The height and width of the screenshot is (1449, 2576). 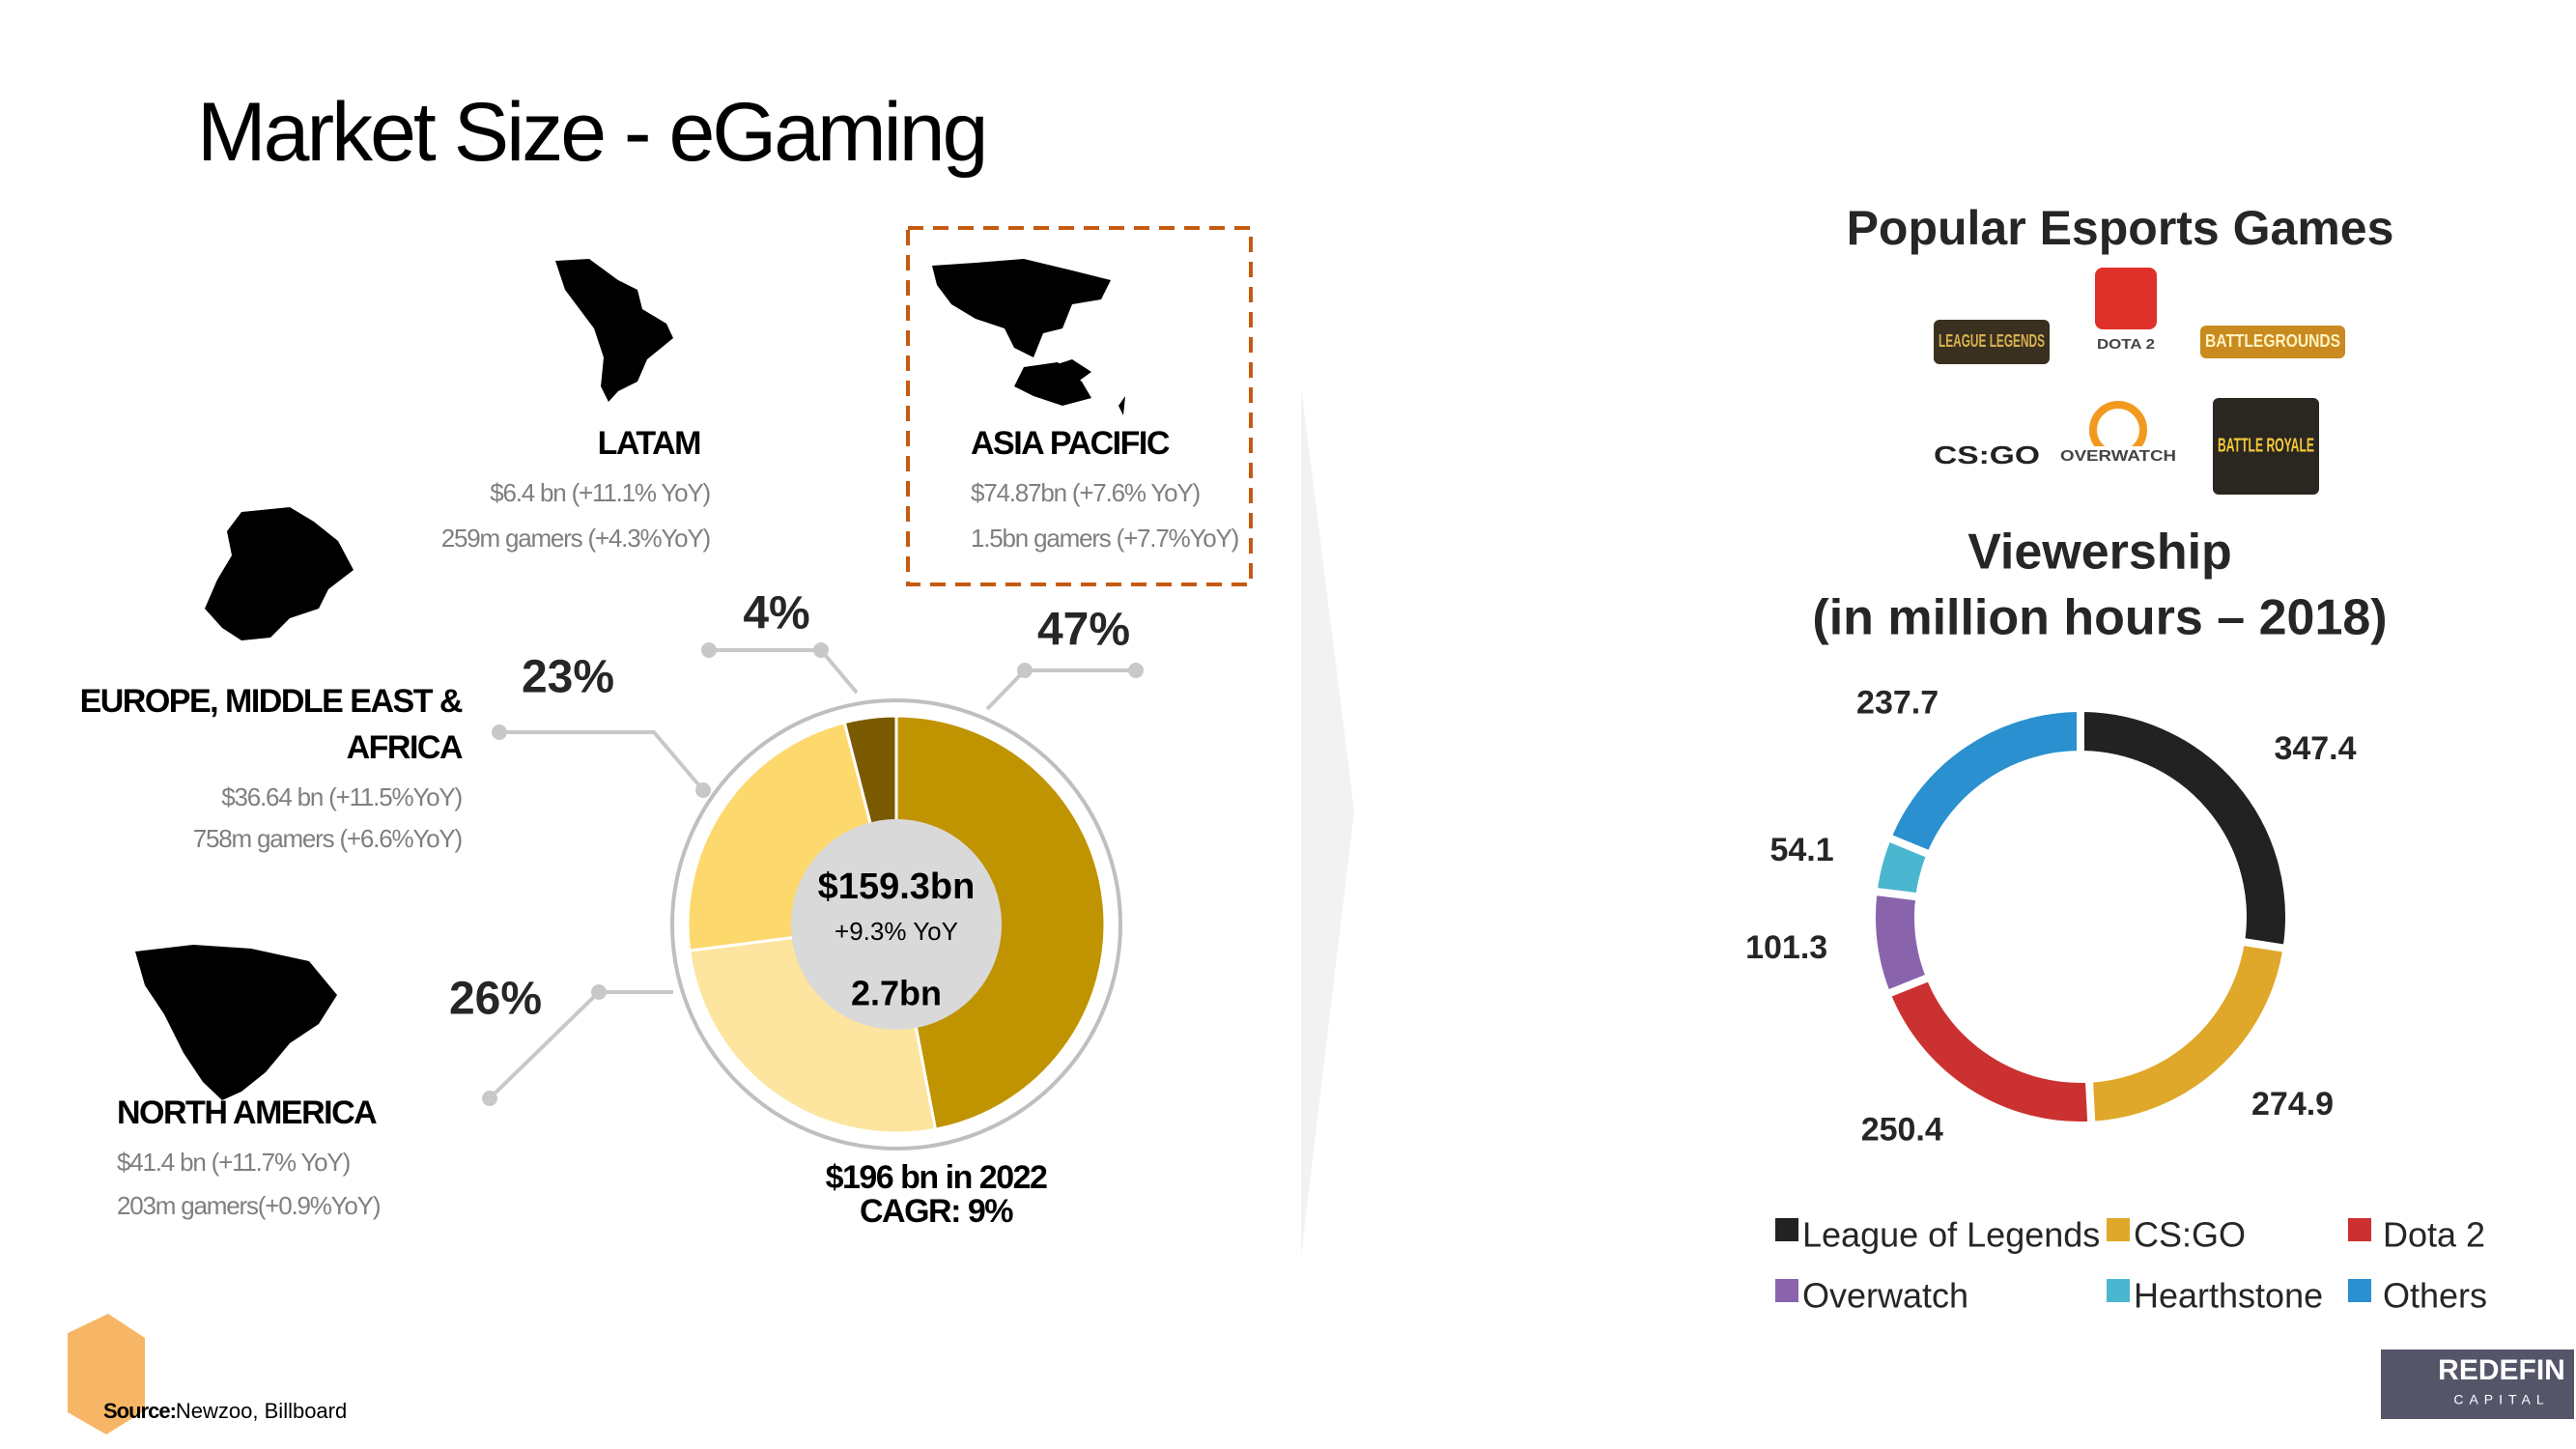 What do you see at coordinates (1121, 405) in the screenshot?
I see `map-nz` at bounding box center [1121, 405].